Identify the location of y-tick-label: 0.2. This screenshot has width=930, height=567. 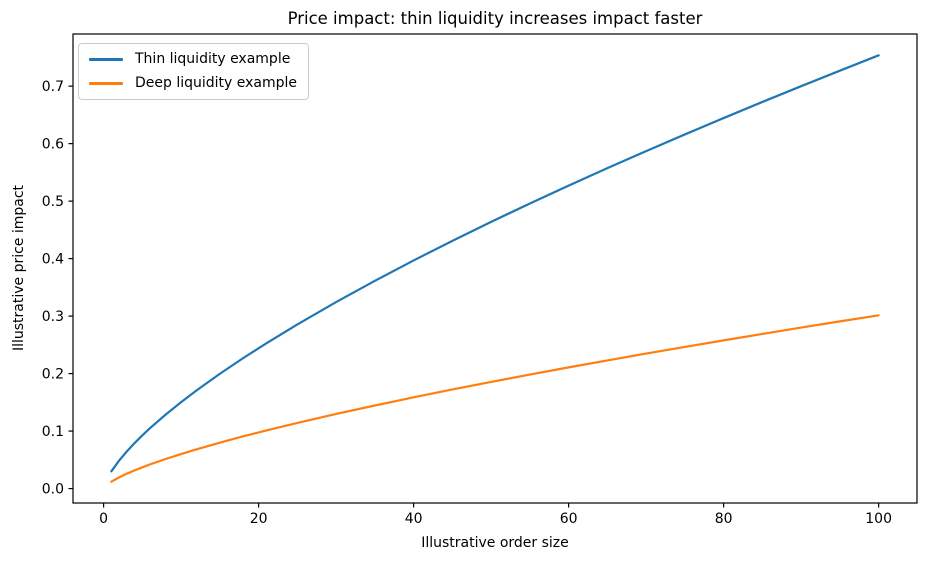
(53, 375).